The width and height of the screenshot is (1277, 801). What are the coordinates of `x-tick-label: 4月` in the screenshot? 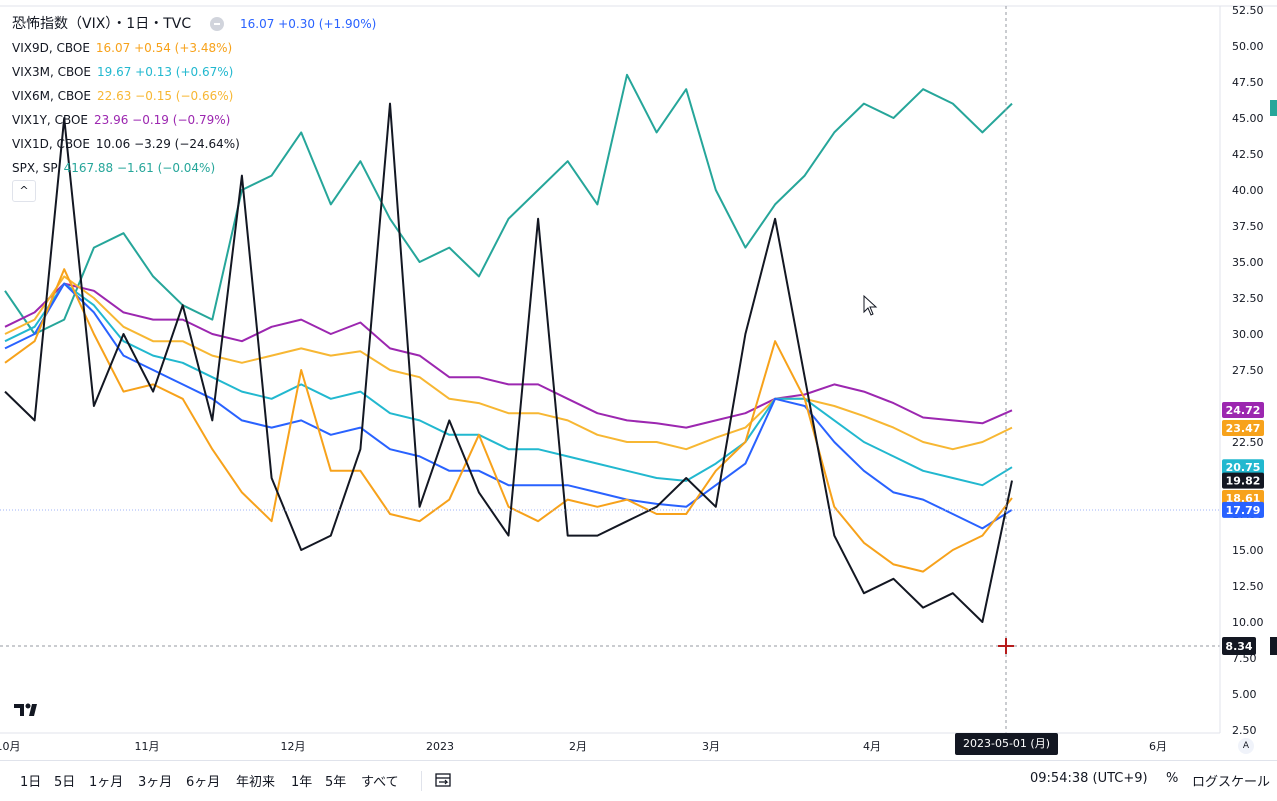 It's located at (872, 746).